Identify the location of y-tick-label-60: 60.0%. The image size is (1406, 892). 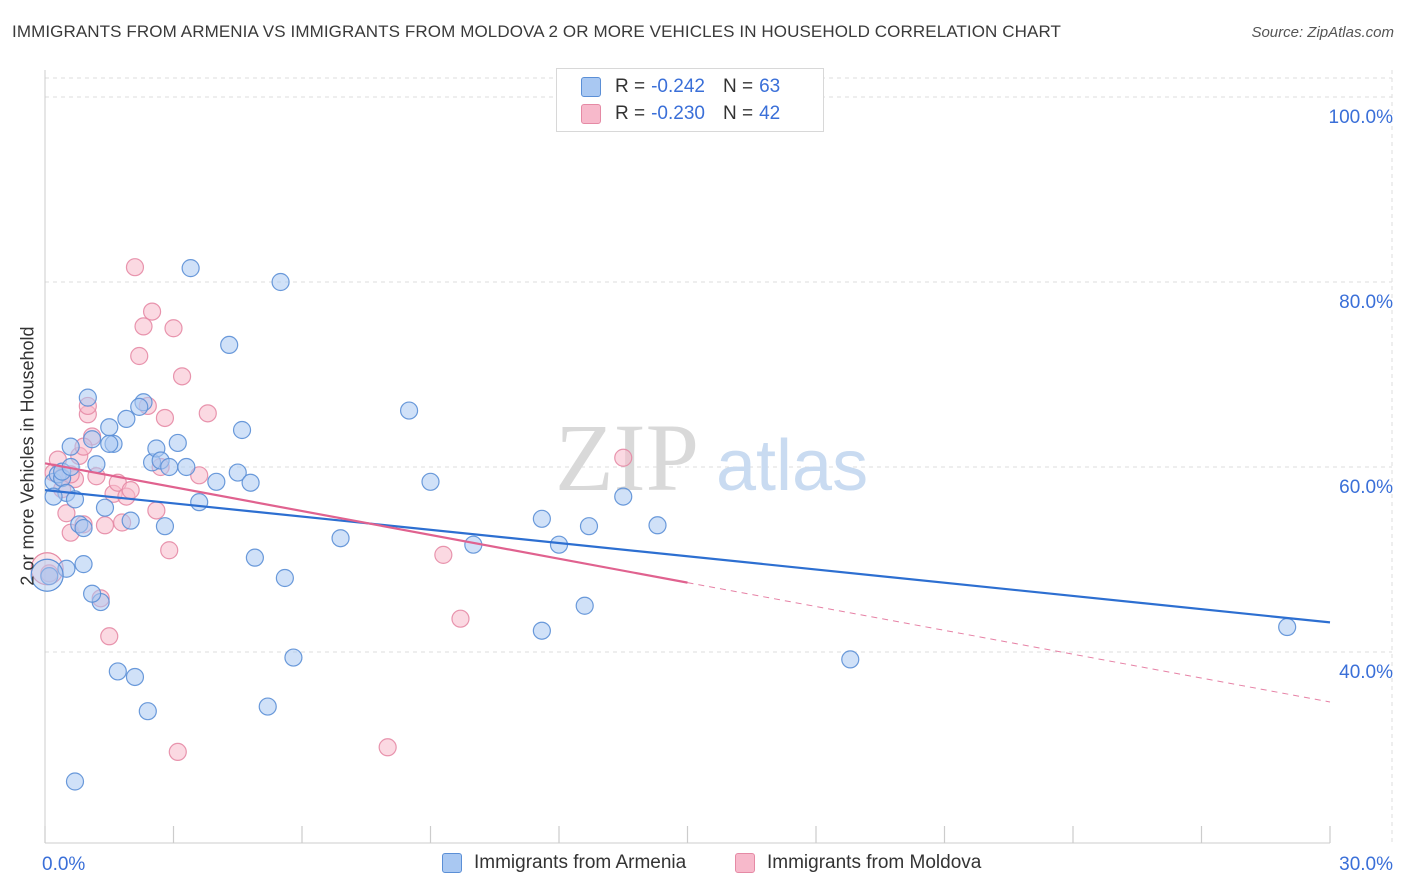
(1366, 487).